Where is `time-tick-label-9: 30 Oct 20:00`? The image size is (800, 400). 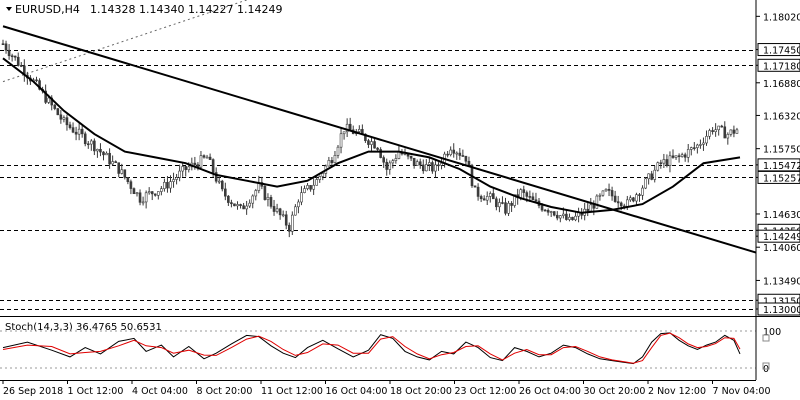
time-tick-label-9: 30 Oct 20:00 is located at coordinates (615, 391).